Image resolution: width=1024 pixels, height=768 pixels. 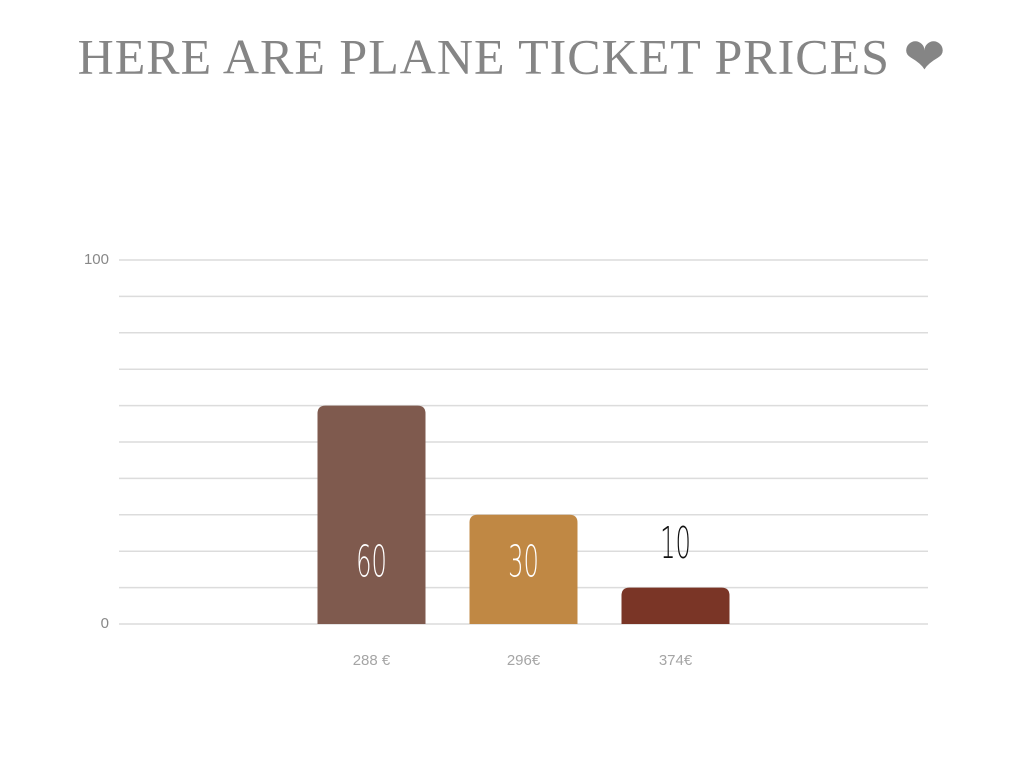 What do you see at coordinates (675, 543) in the screenshot?
I see `value-label: 10` at bounding box center [675, 543].